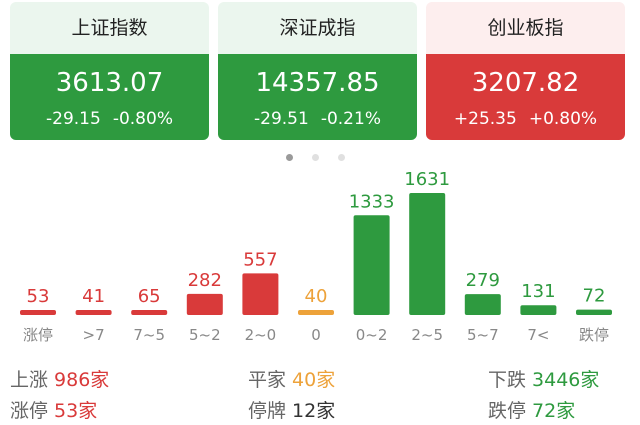  Describe the element at coordinates (314, 380) in the screenshot. I see `stat-value: 40家` at that location.